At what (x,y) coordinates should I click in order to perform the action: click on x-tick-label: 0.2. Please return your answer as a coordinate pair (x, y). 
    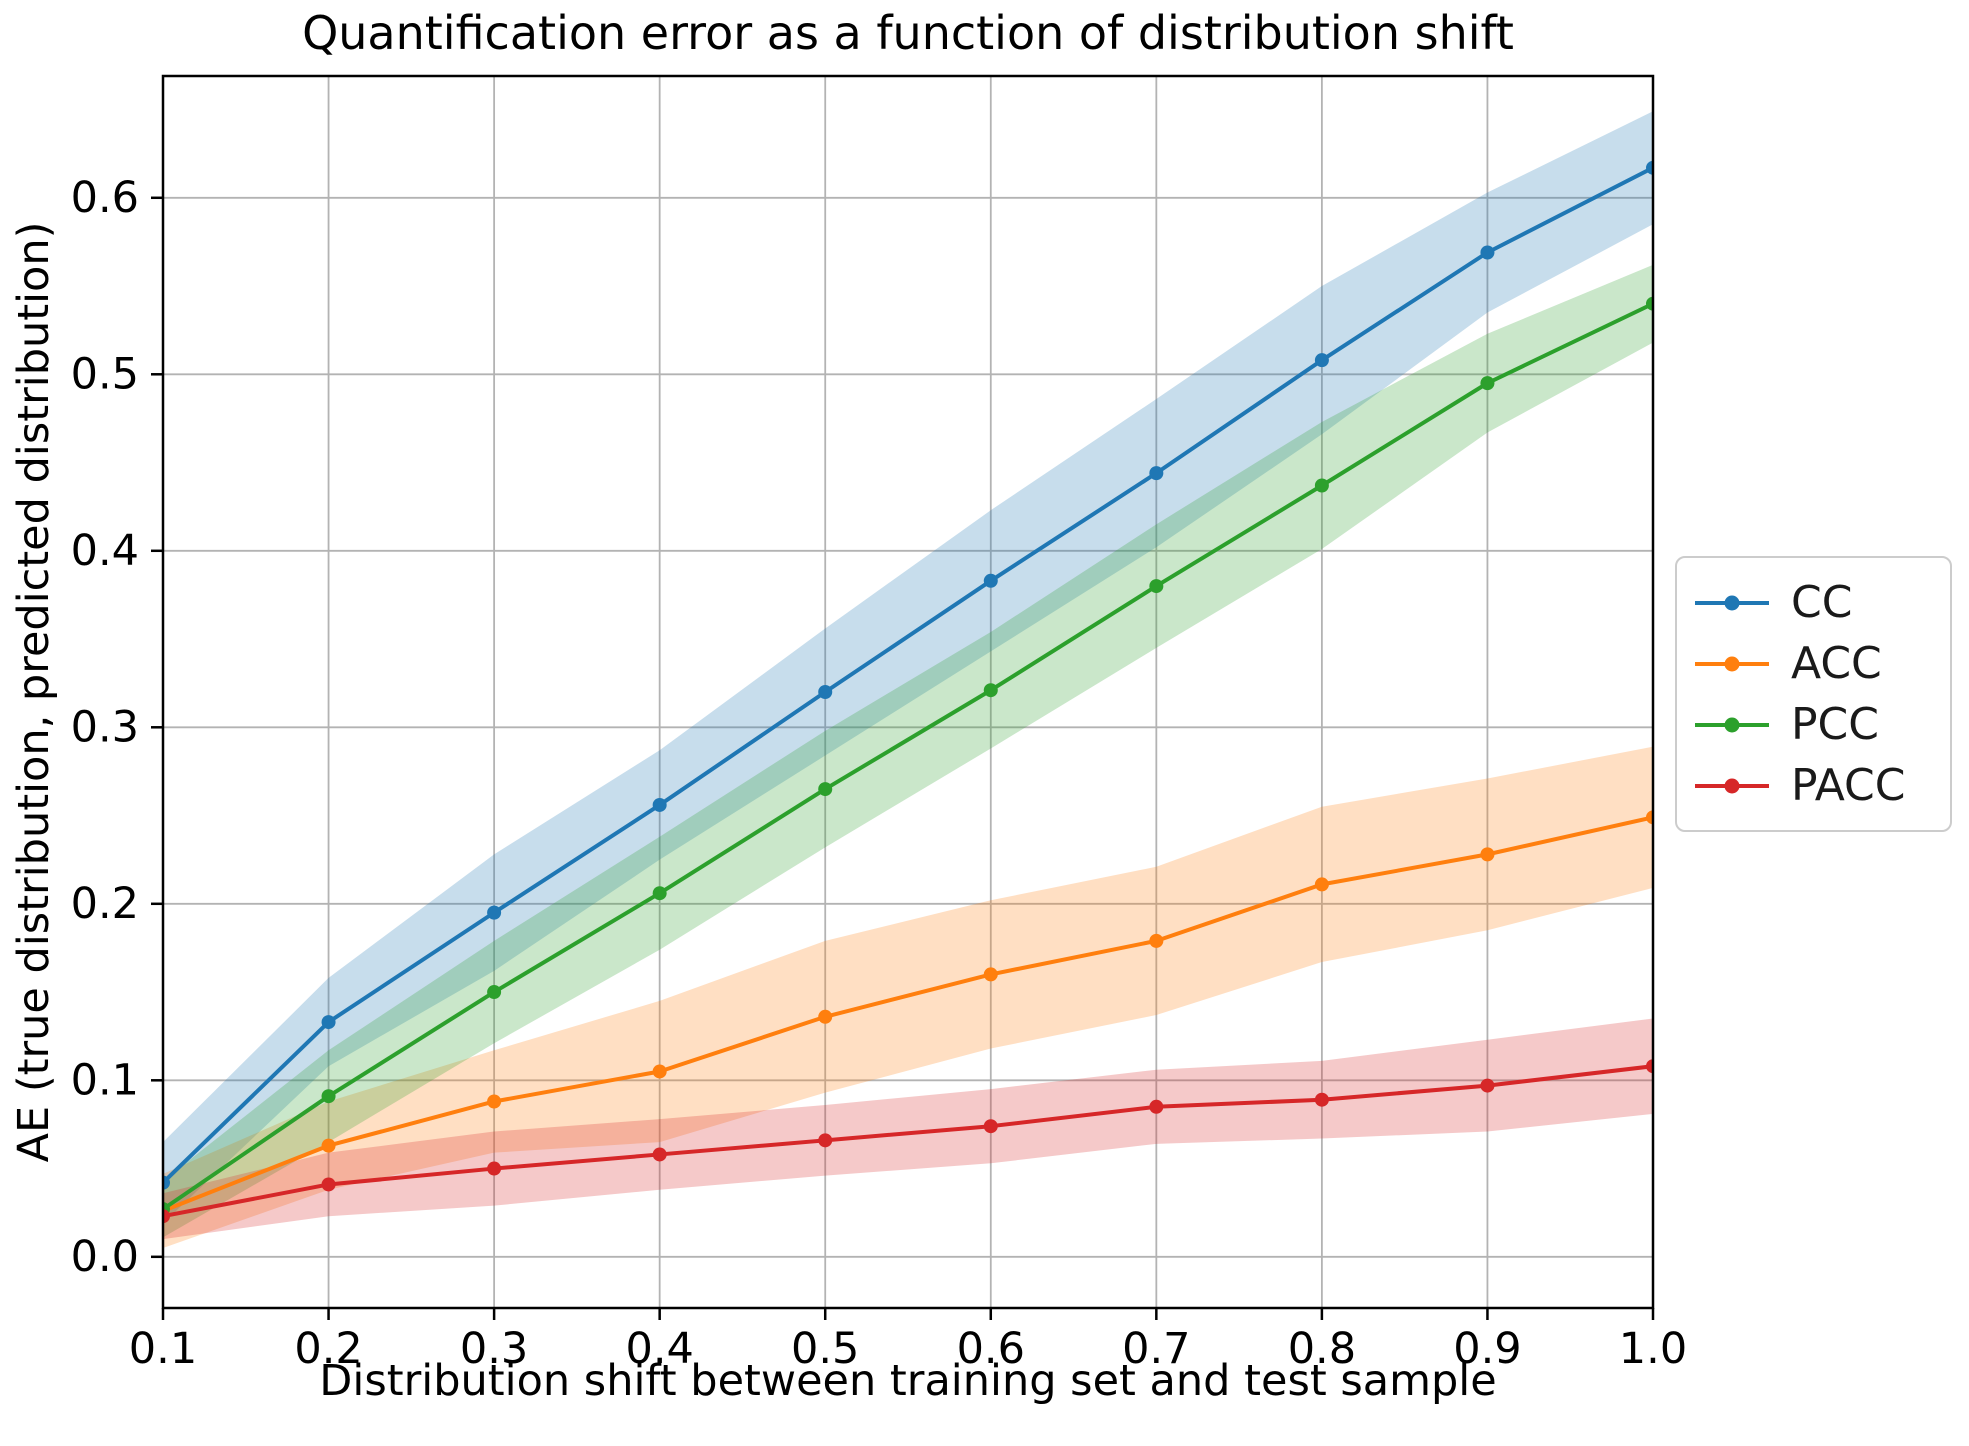
    Looking at the image, I should click on (328, 1349).